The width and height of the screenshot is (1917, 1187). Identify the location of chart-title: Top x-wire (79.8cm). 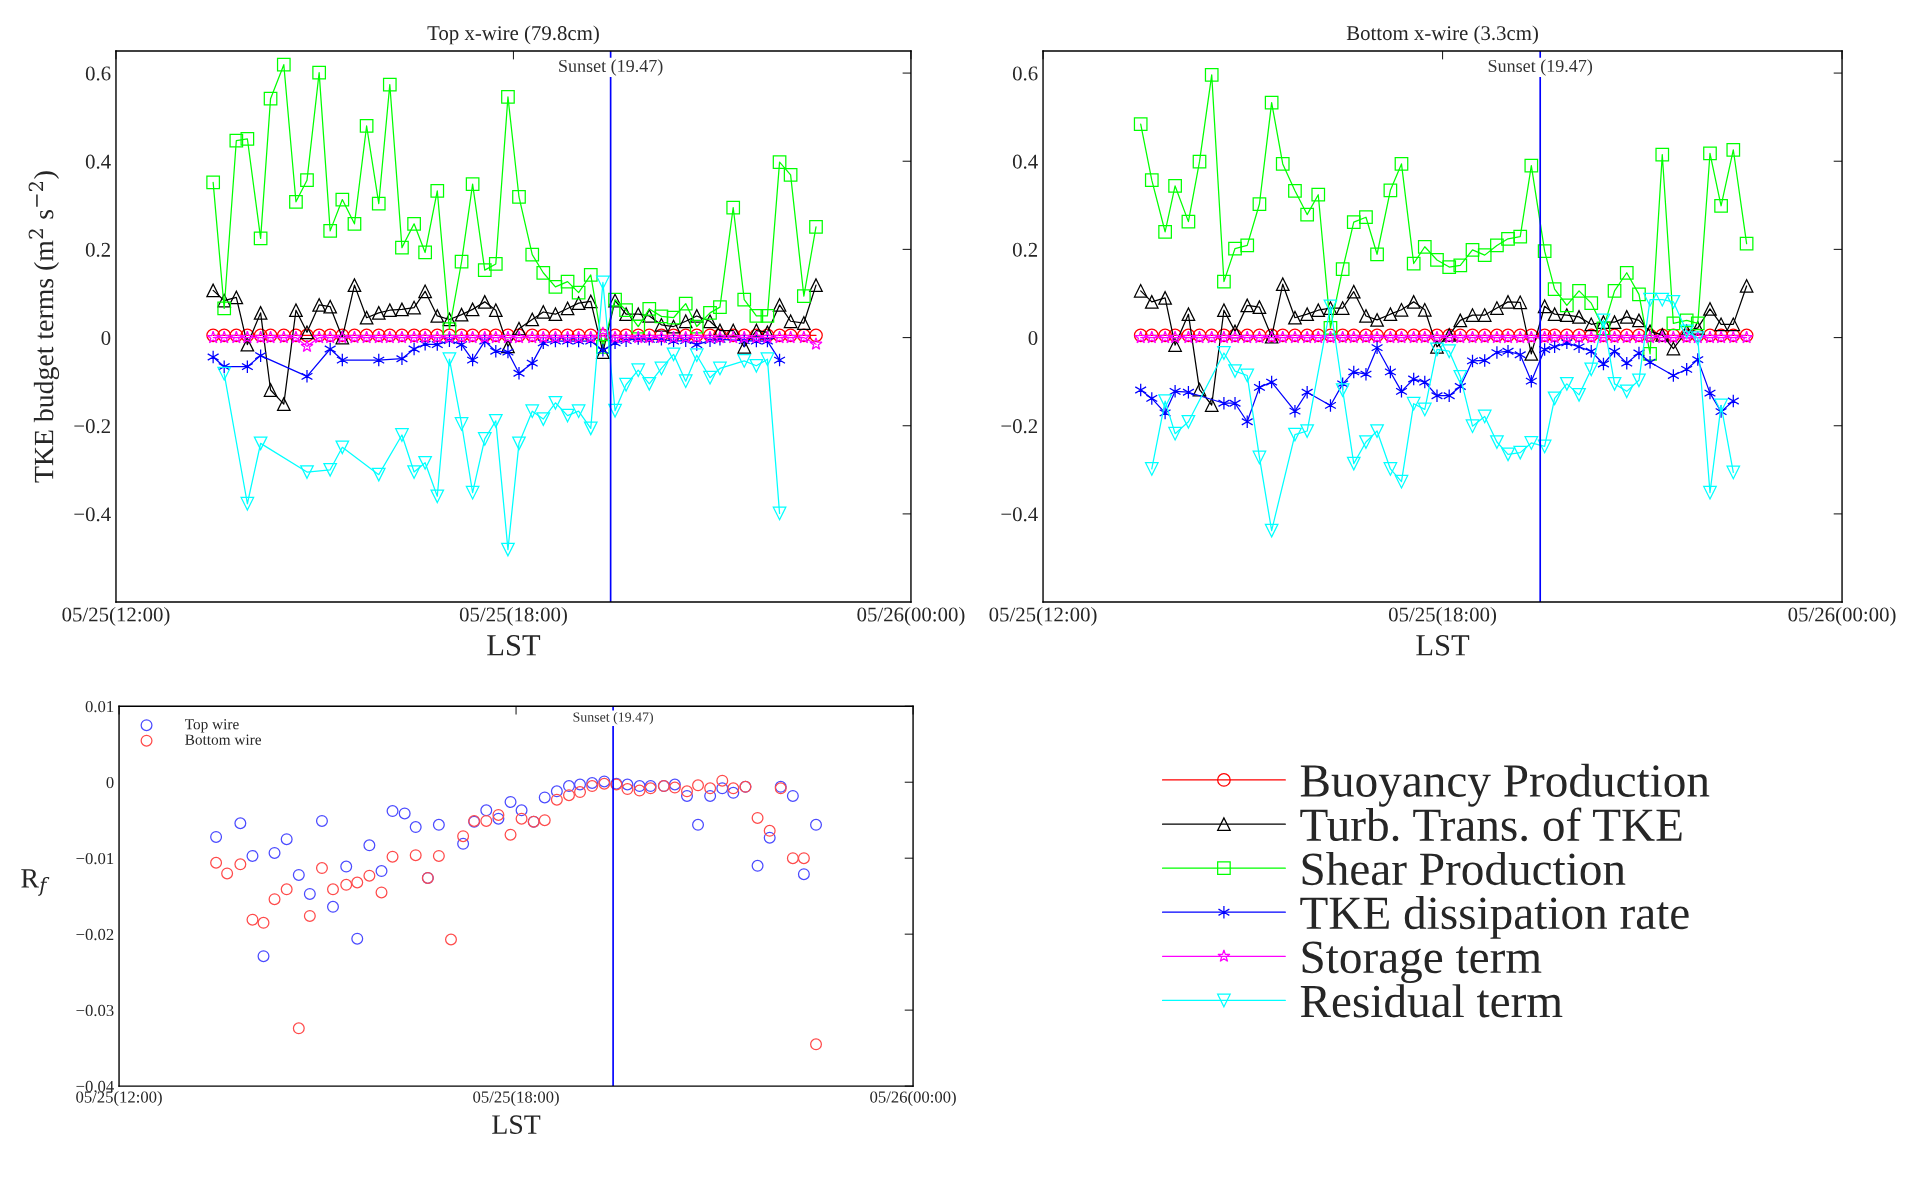
(513, 35).